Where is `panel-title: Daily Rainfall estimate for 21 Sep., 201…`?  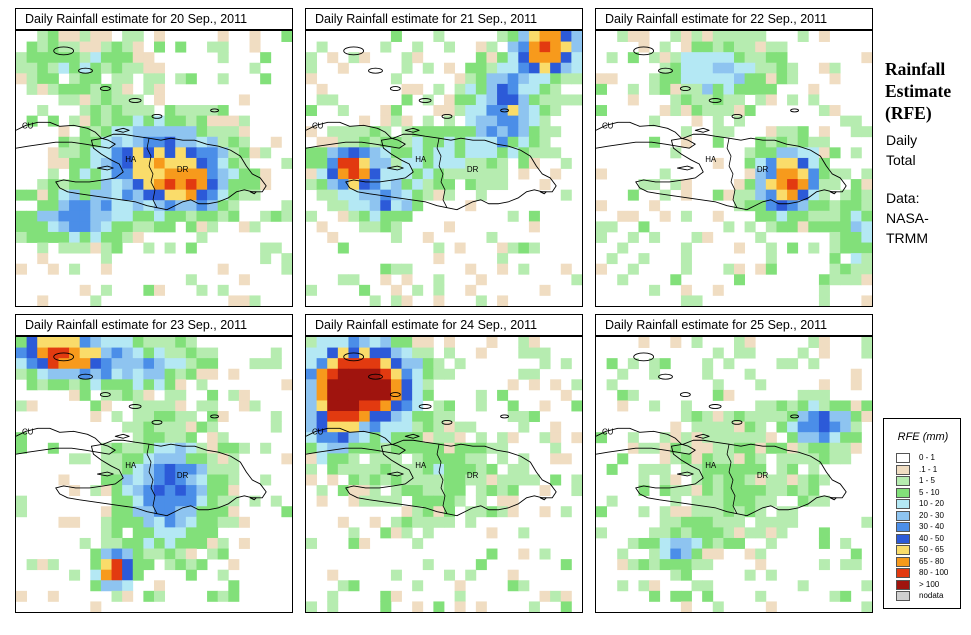
panel-title: Daily Rainfall estimate for 21 Sep., 201… is located at coordinates (444, 19).